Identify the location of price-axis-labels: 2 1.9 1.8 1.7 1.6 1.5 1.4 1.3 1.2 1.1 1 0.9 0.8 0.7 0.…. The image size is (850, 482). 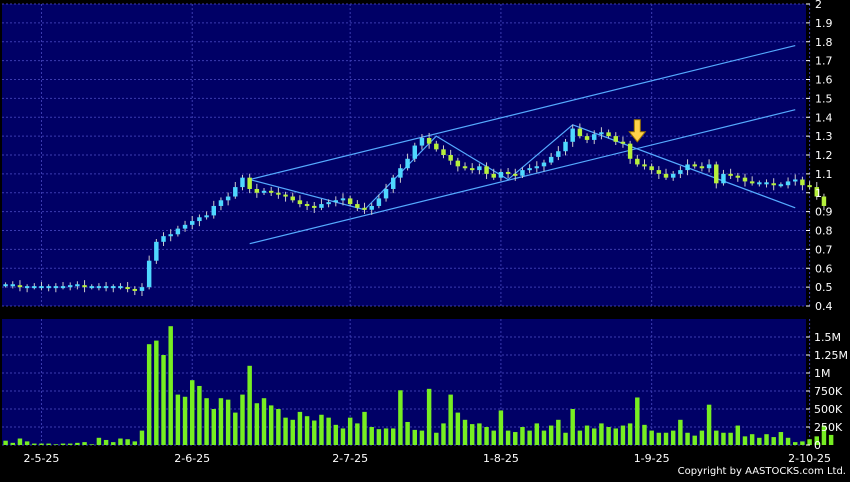
(819, 156).